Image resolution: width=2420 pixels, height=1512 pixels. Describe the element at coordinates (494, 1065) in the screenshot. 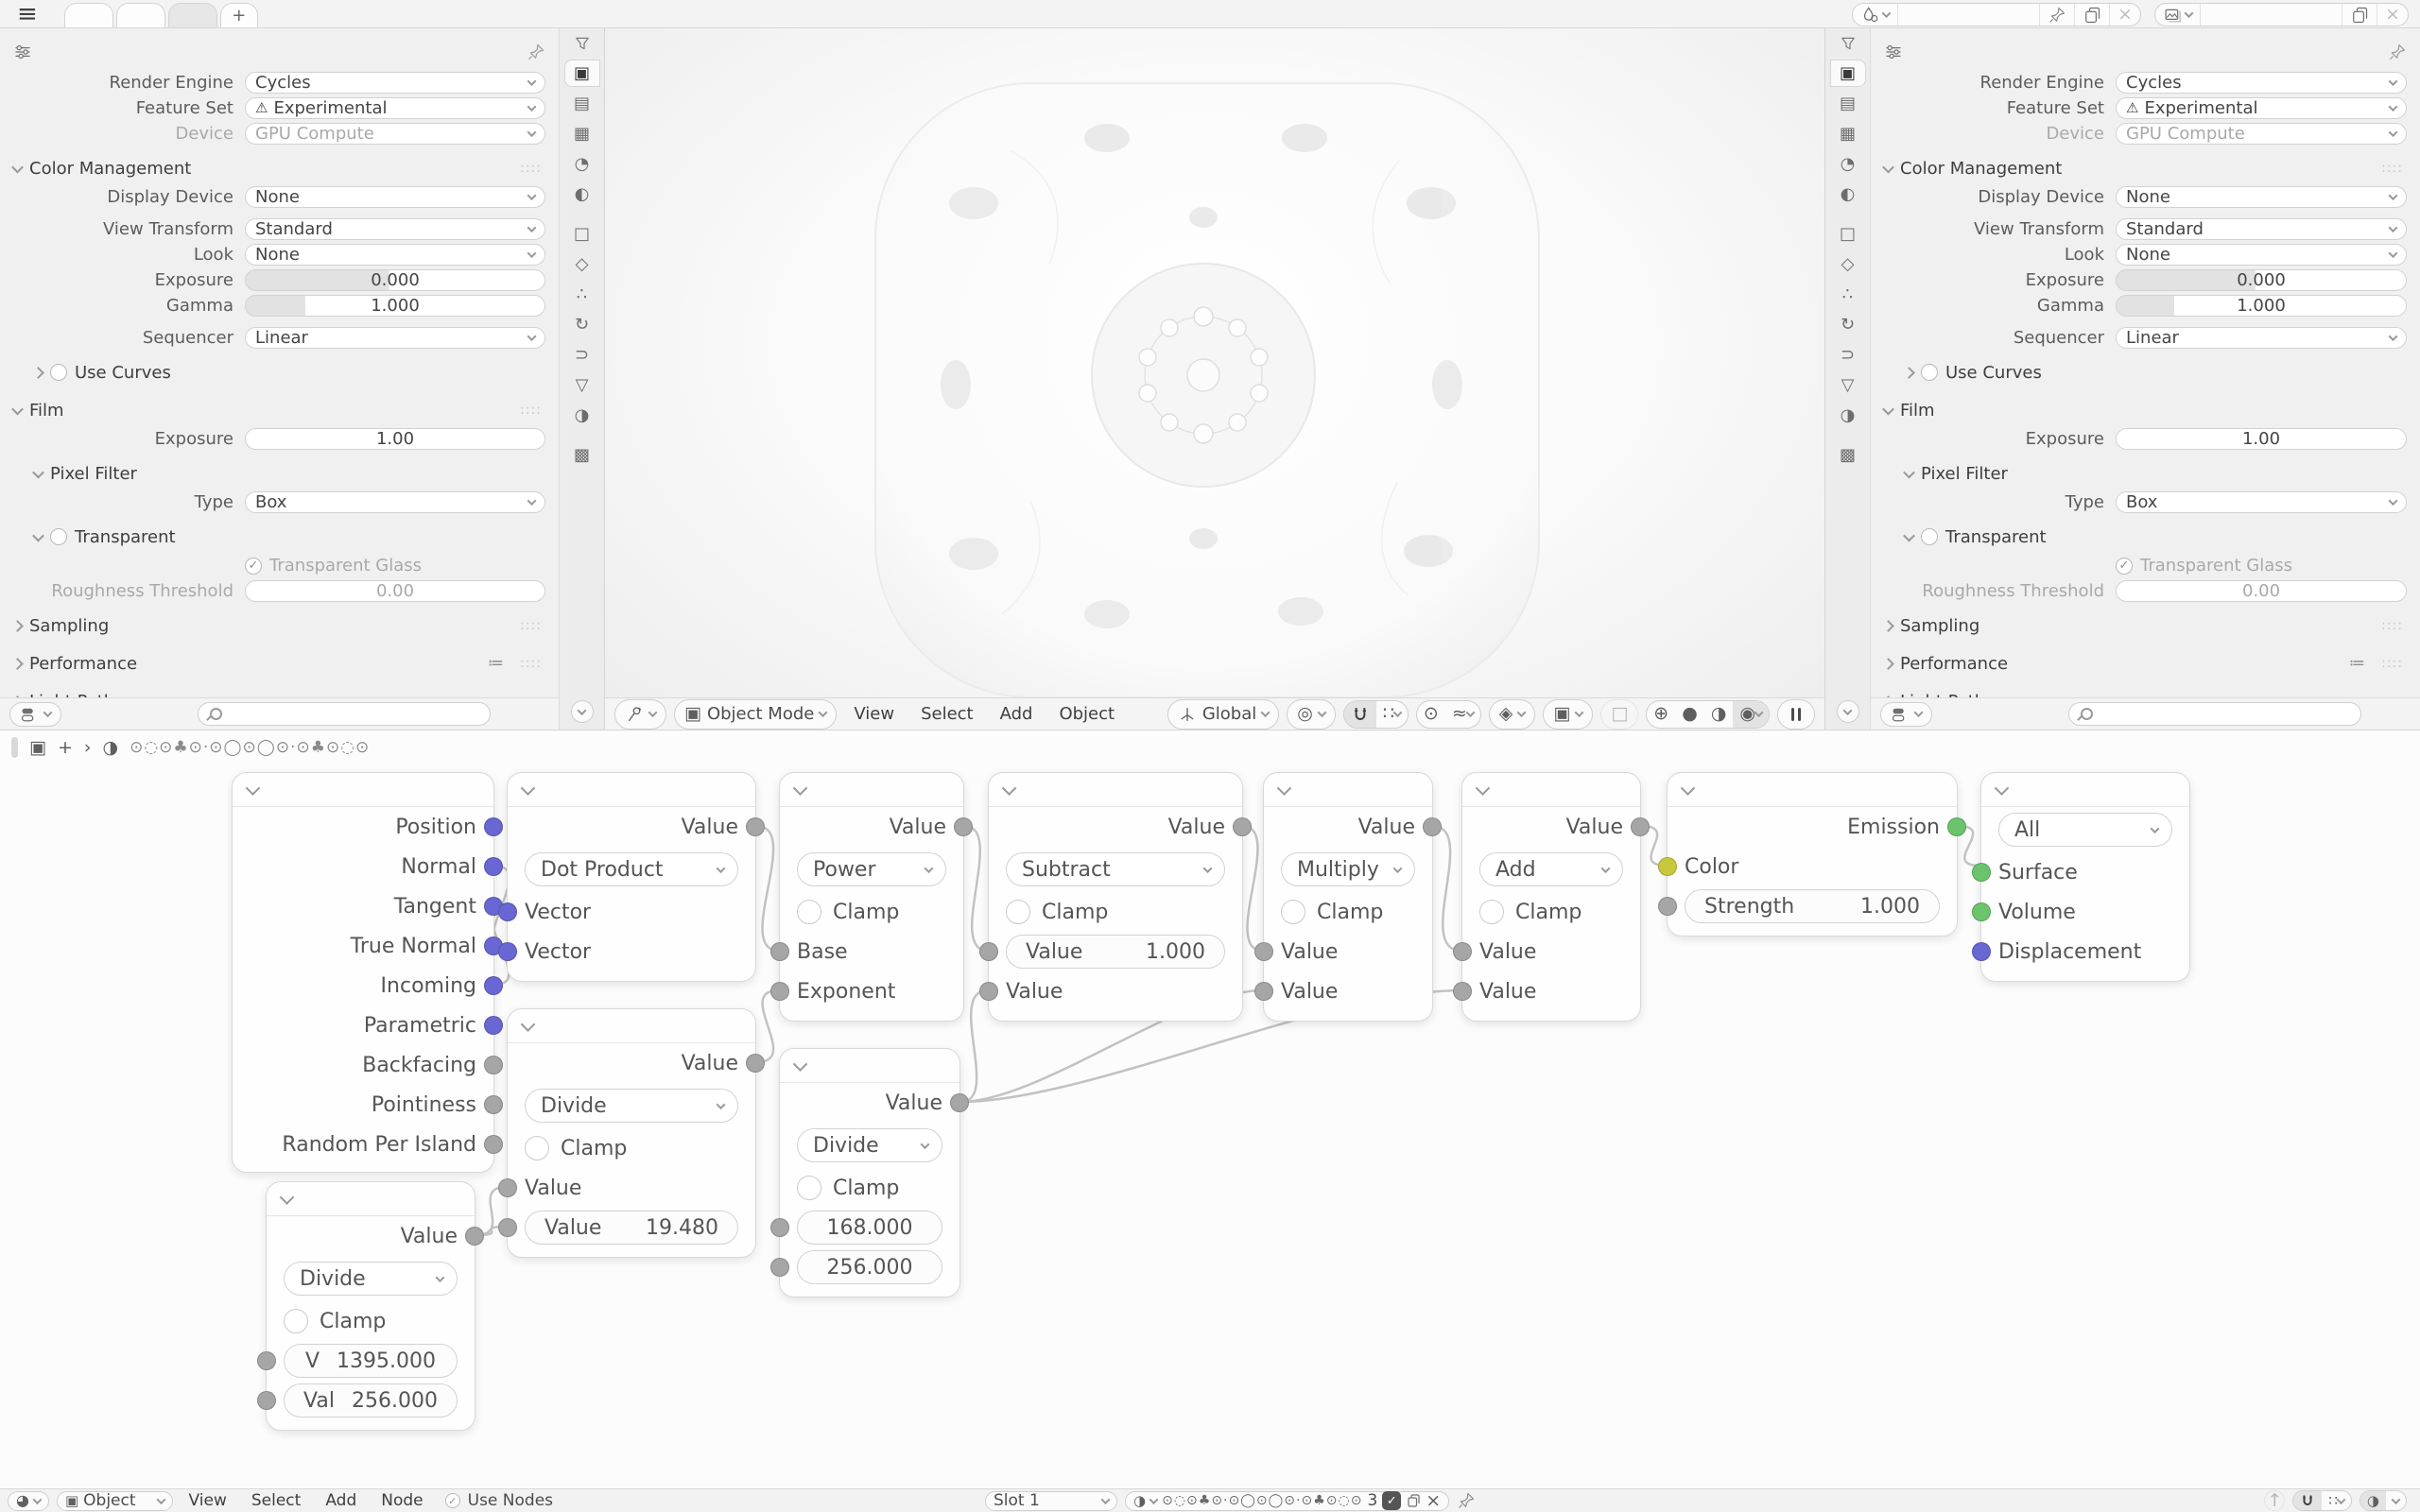

I see `output-socket-backfacing` at that location.